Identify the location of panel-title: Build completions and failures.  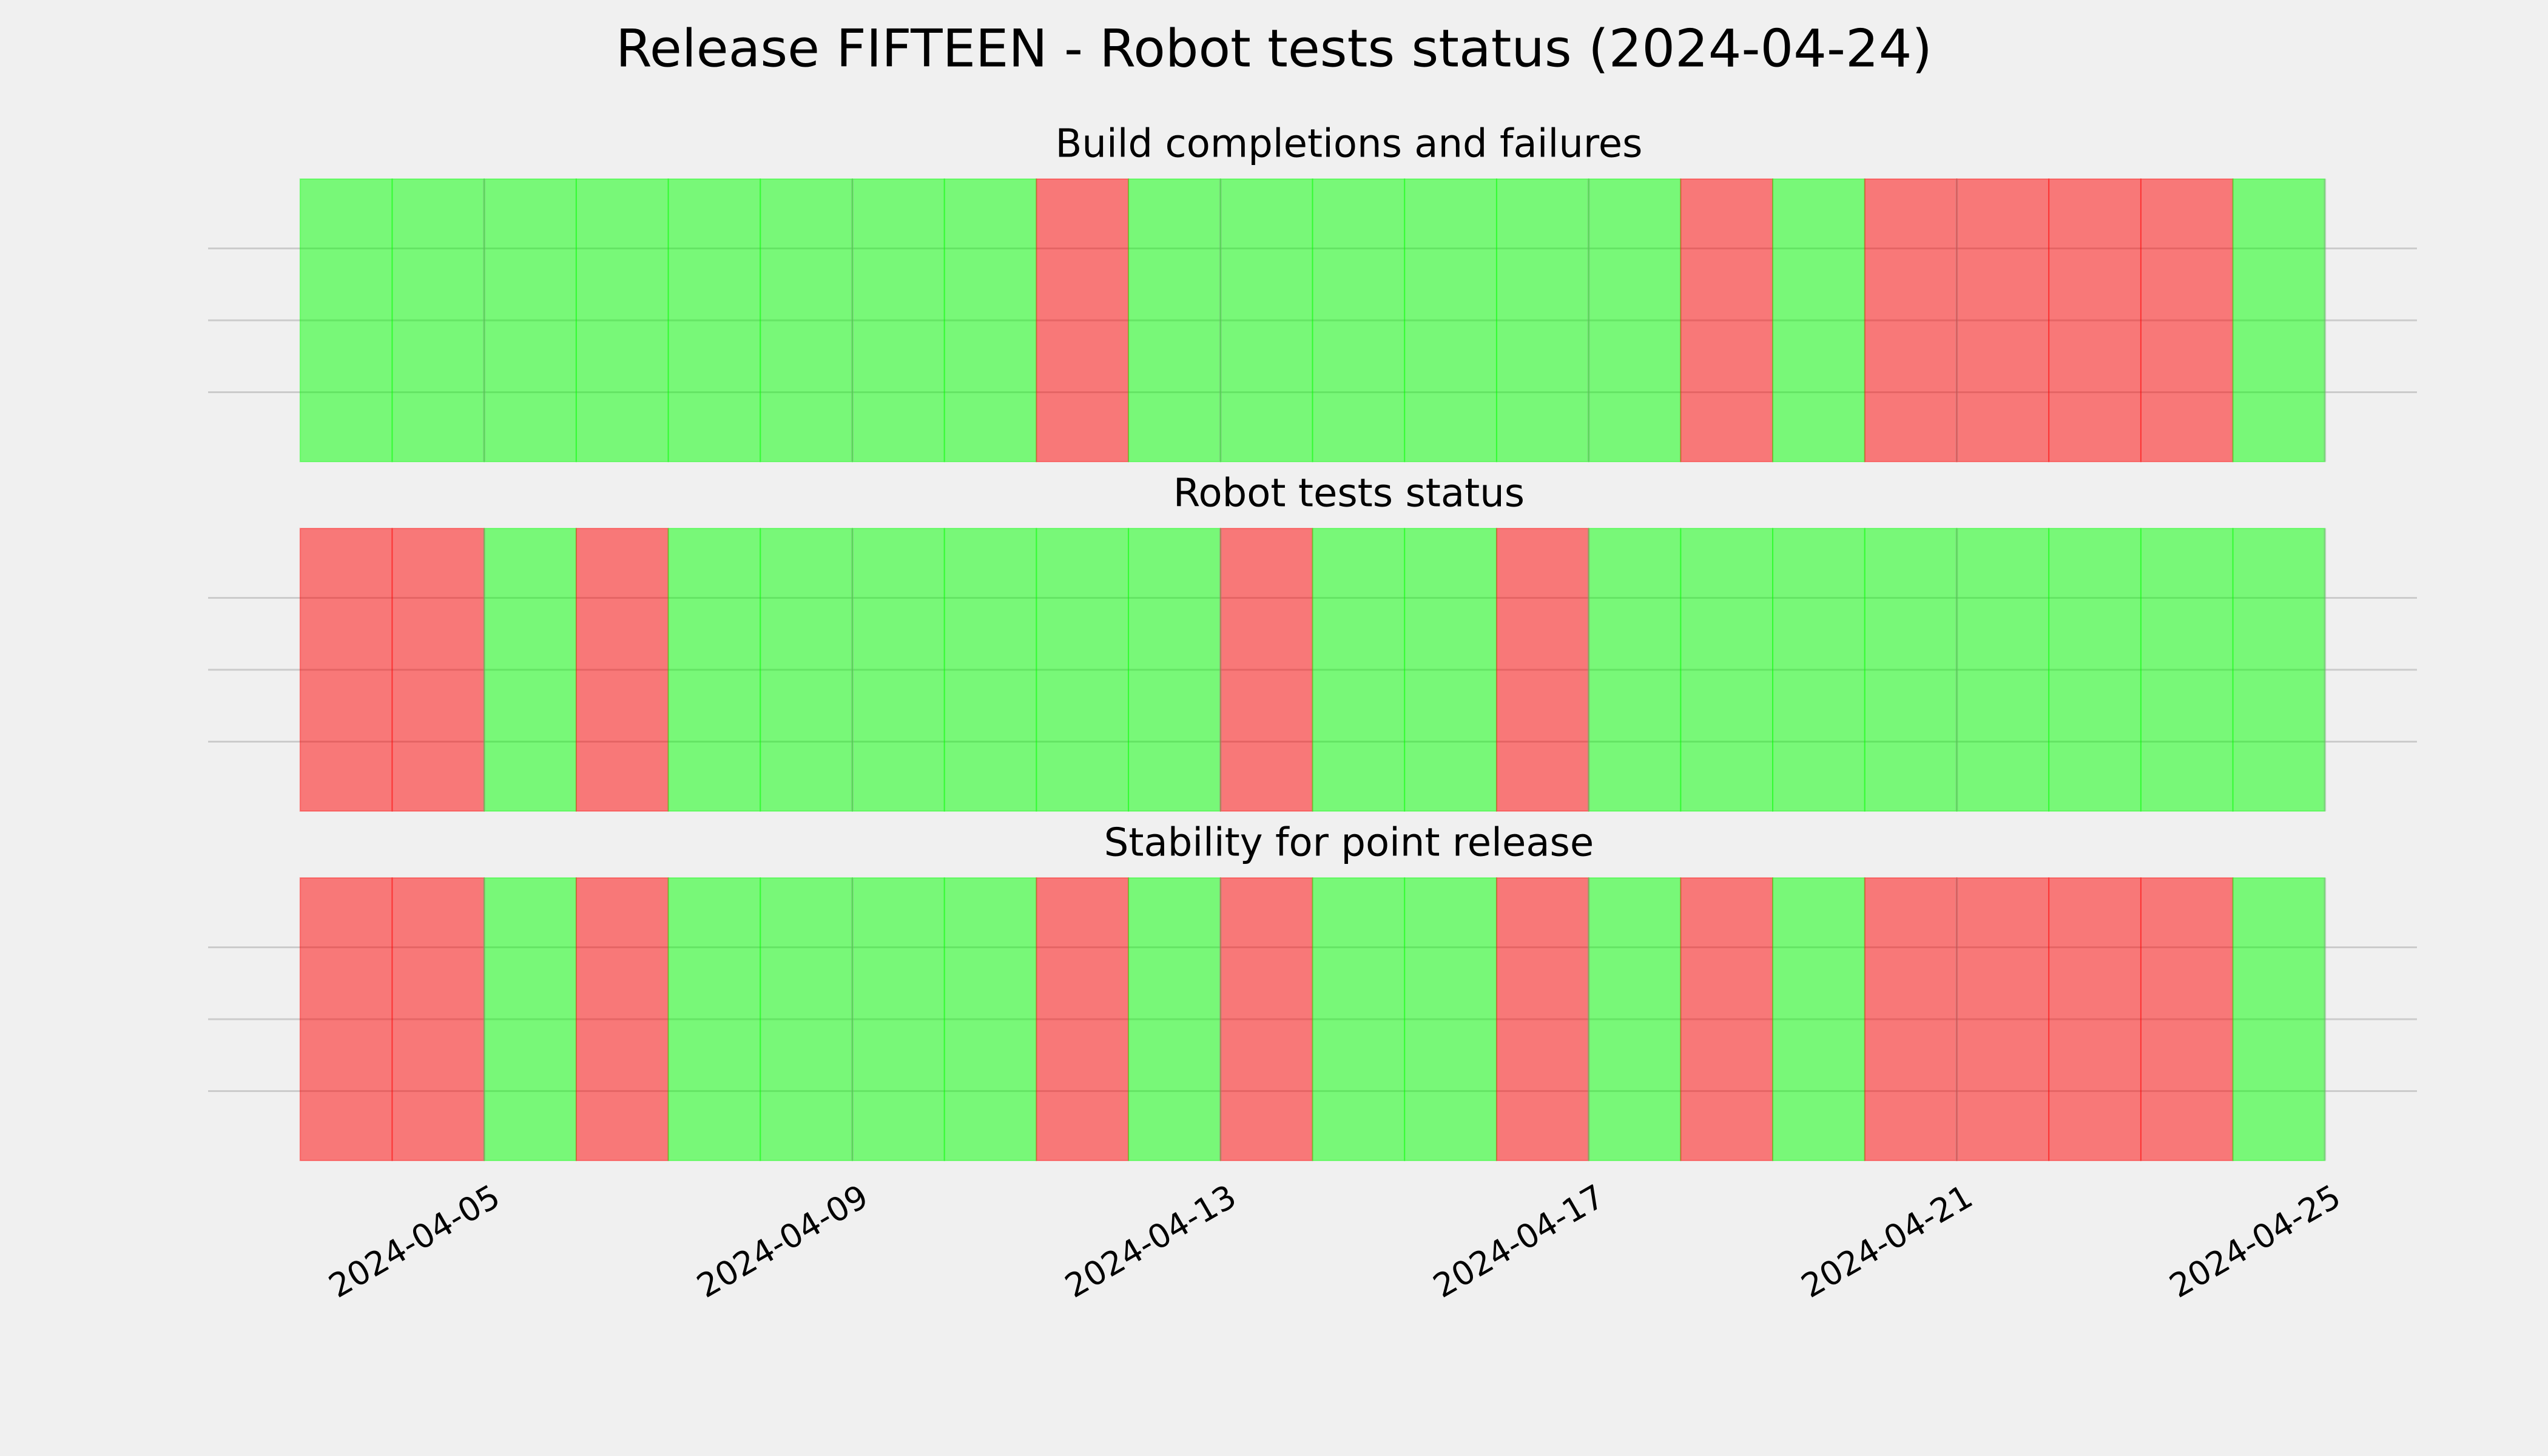
(1349, 144).